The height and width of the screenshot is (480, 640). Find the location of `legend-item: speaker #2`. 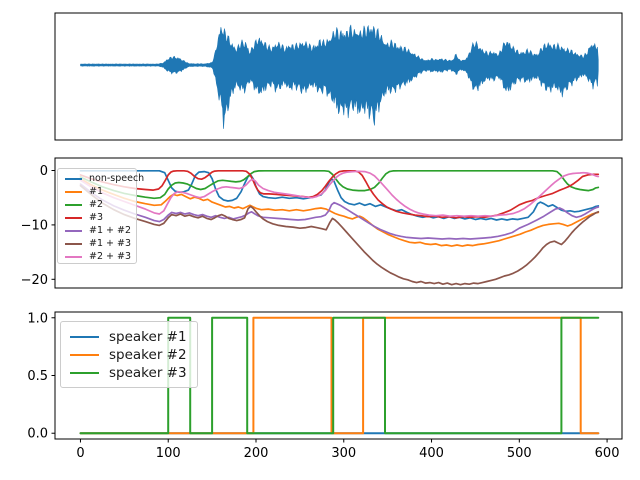

legend-item: speaker #2 is located at coordinates (129, 355).